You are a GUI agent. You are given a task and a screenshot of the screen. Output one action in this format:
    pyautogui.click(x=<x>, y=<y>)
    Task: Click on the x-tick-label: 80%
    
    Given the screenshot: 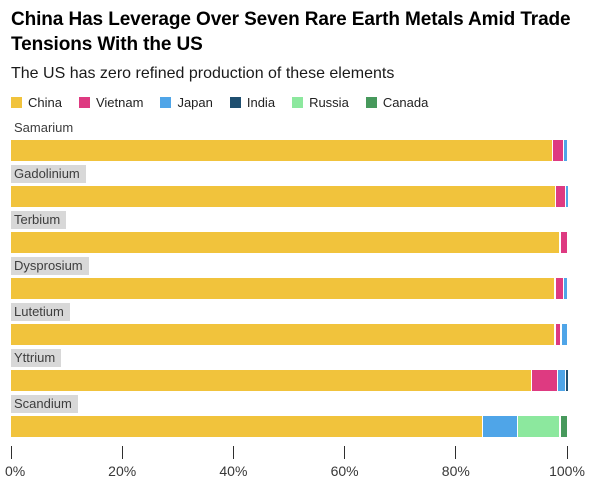 What is the action you would take?
    pyautogui.click(x=455, y=471)
    